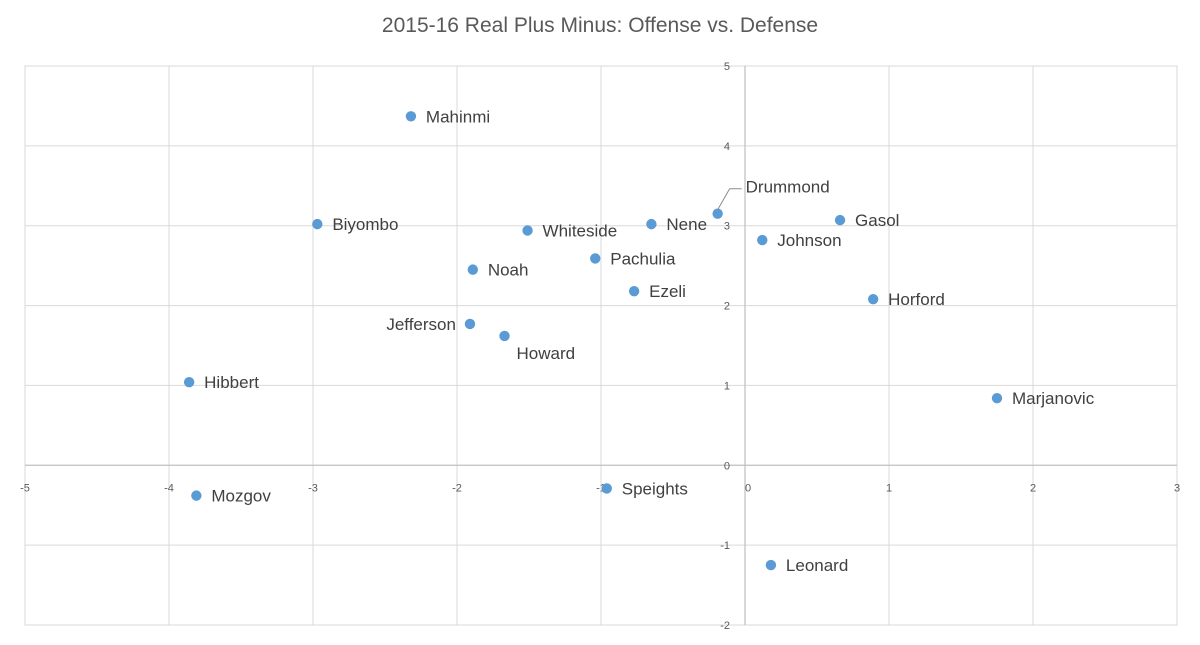 The height and width of the screenshot is (645, 1200). What do you see at coordinates (725, 626) in the screenshot?
I see `y-tick-label: -2` at bounding box center [725, 626].